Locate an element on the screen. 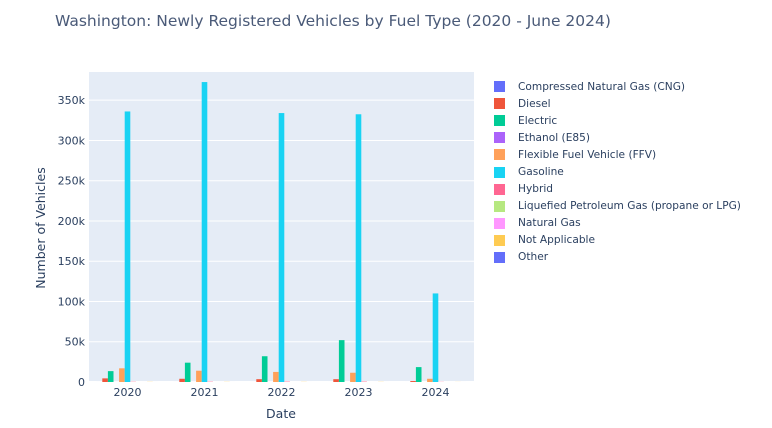  legend-item: Ethanol (E85) is located at coordinates (617, 137).